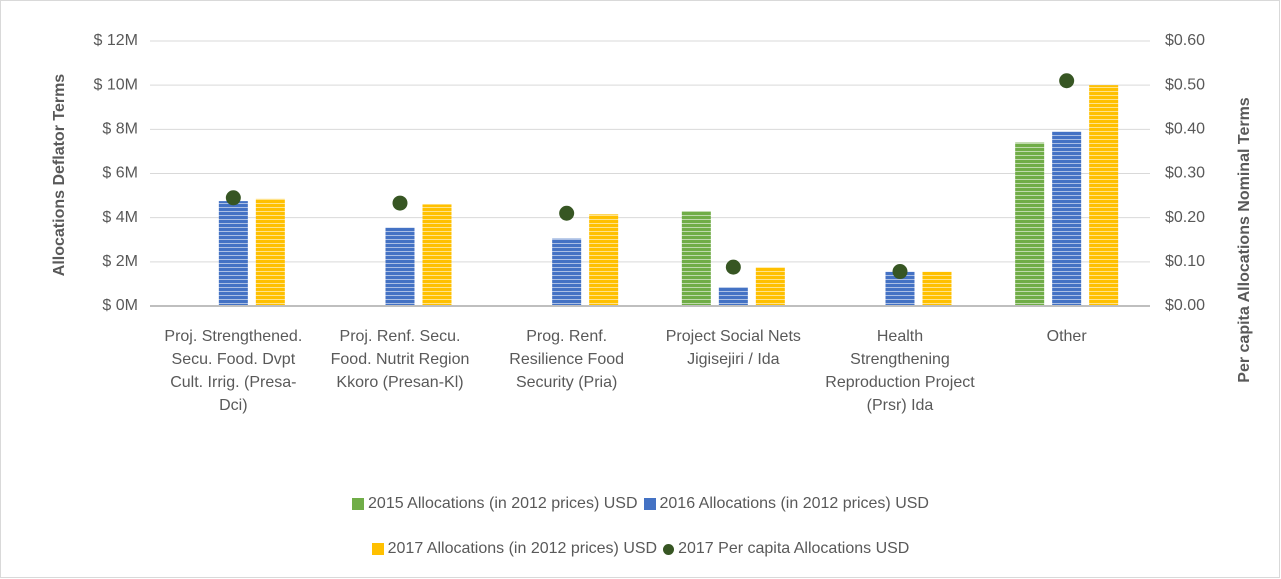 Image resolution: width=1281 pixels, height=579 pixels. What do you see at coordinates (1185, 261) in the screenshot?
I see `y2-tick-label: $0.10` at bounding box center [1185, 261].